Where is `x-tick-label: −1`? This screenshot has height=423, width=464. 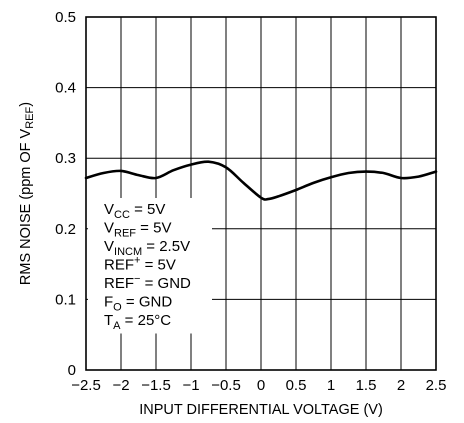 x-tick-label: −1 is located at coordinates (190, 385).